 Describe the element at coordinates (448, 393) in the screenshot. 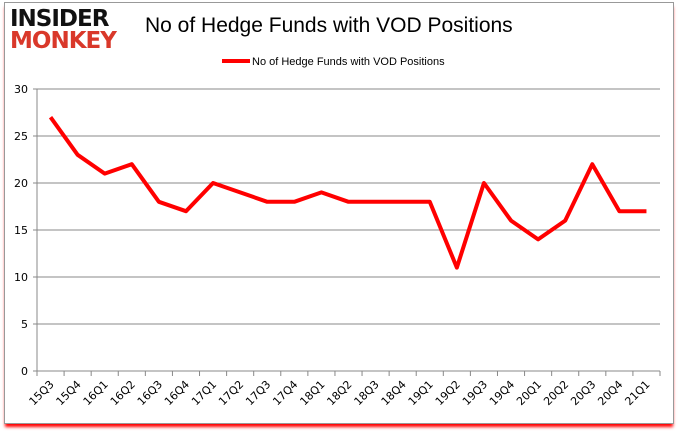

I see `x-tick-label: 19Q2` at that location.